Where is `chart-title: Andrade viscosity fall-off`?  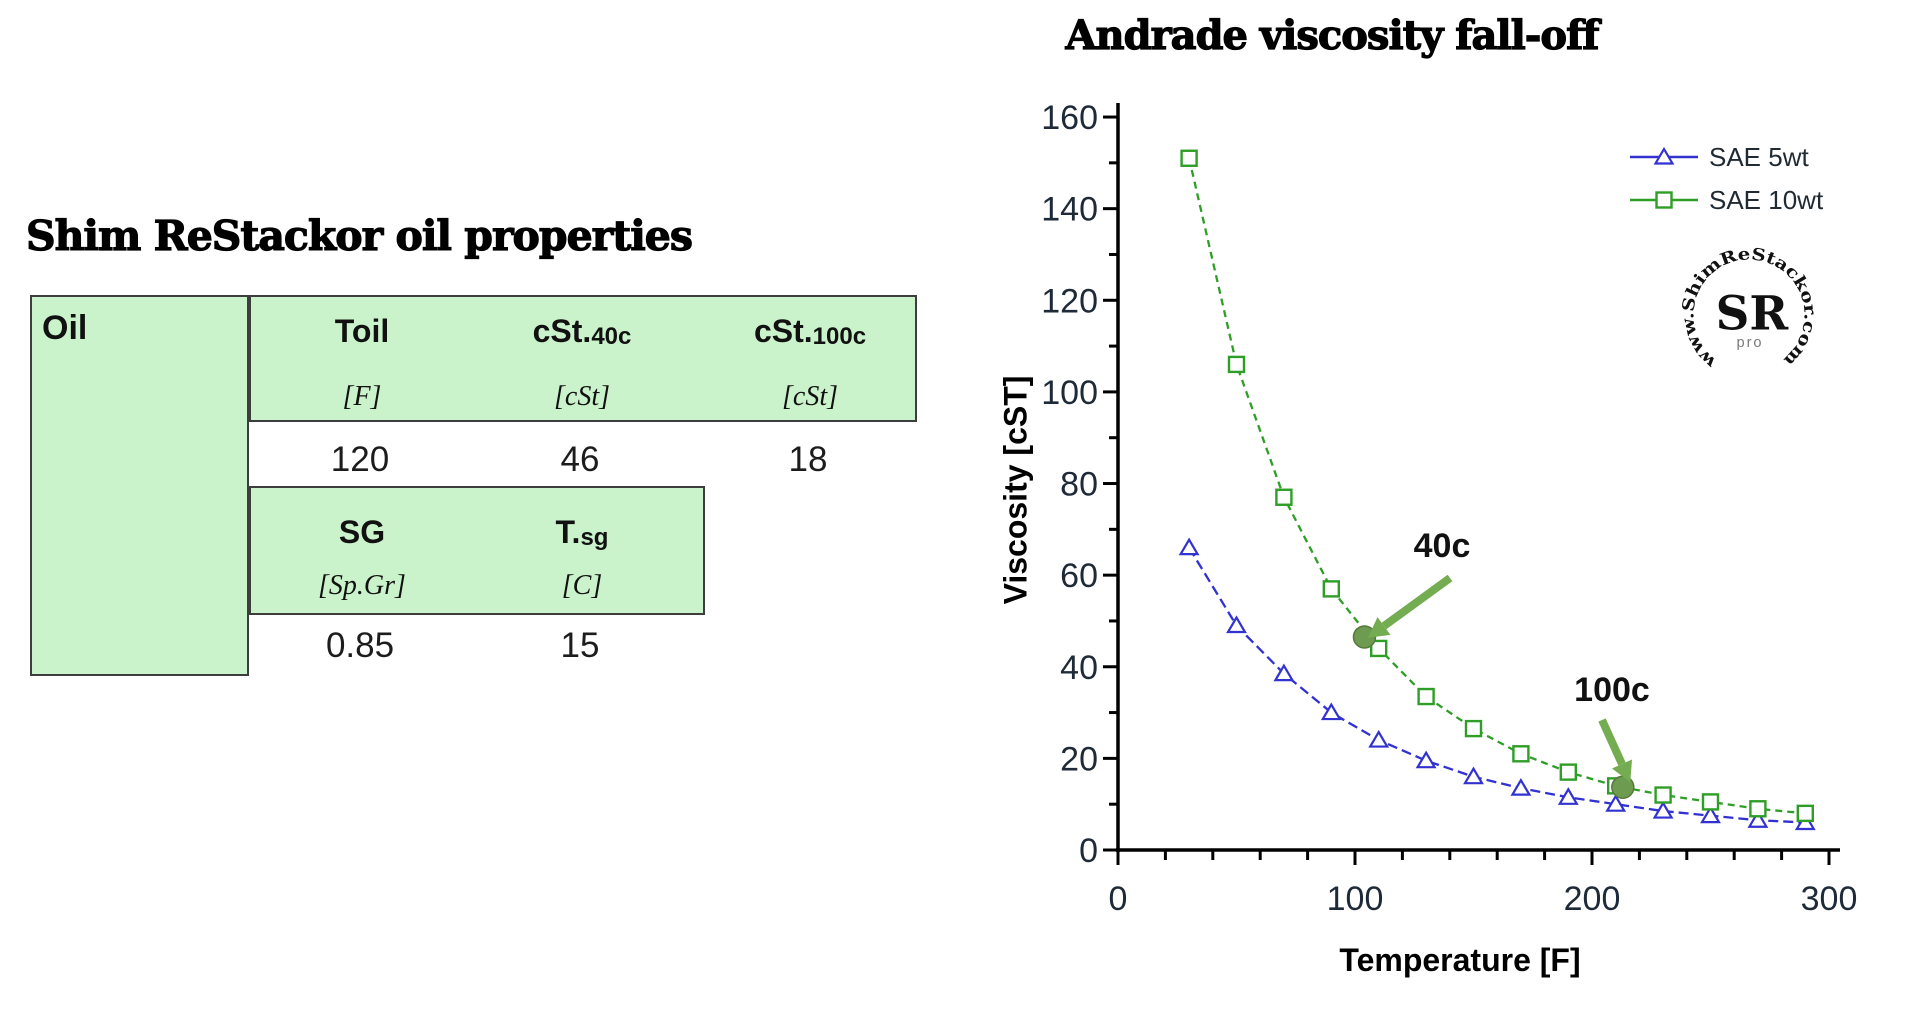 chart-title: Andrade viscosity fall-off is located at coordinates (1332, 35).